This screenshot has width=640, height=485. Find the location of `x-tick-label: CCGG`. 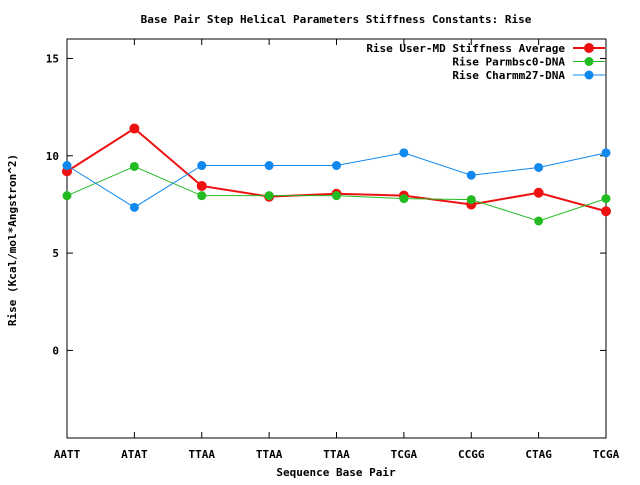

x-tick-label: CCGG is located at coordinates (471, 454).